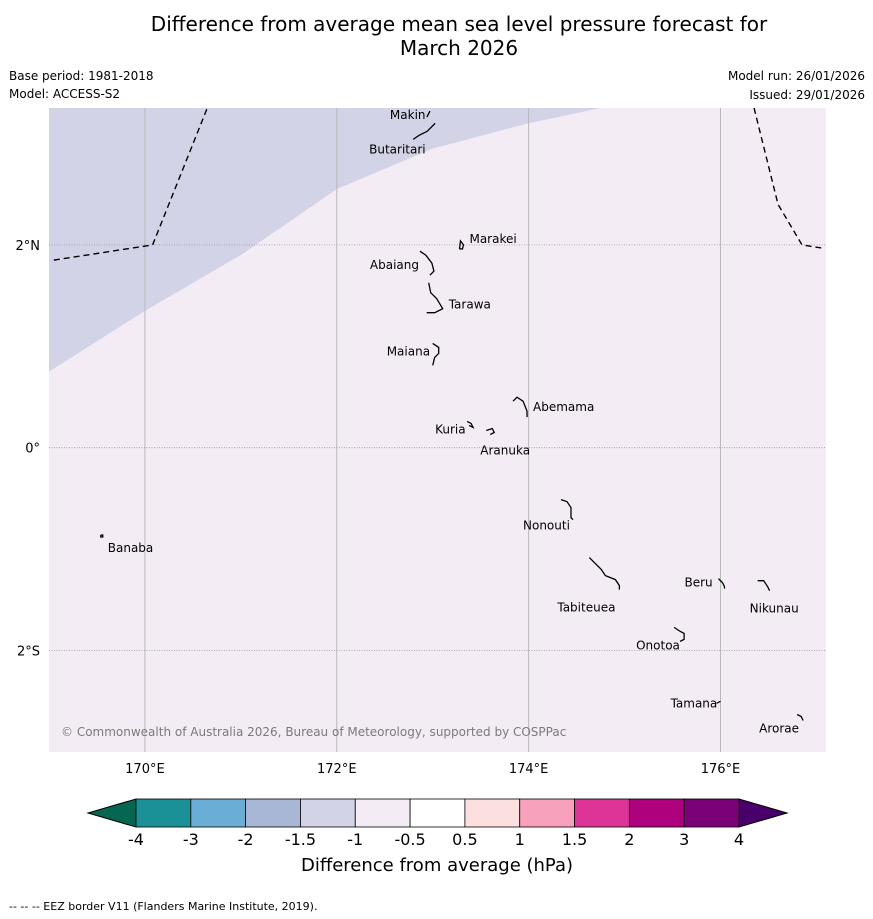  Describe the element at coordinates (774, 609) in the screenshot. I see `island-label-nikunau: Nikunau` at that location.